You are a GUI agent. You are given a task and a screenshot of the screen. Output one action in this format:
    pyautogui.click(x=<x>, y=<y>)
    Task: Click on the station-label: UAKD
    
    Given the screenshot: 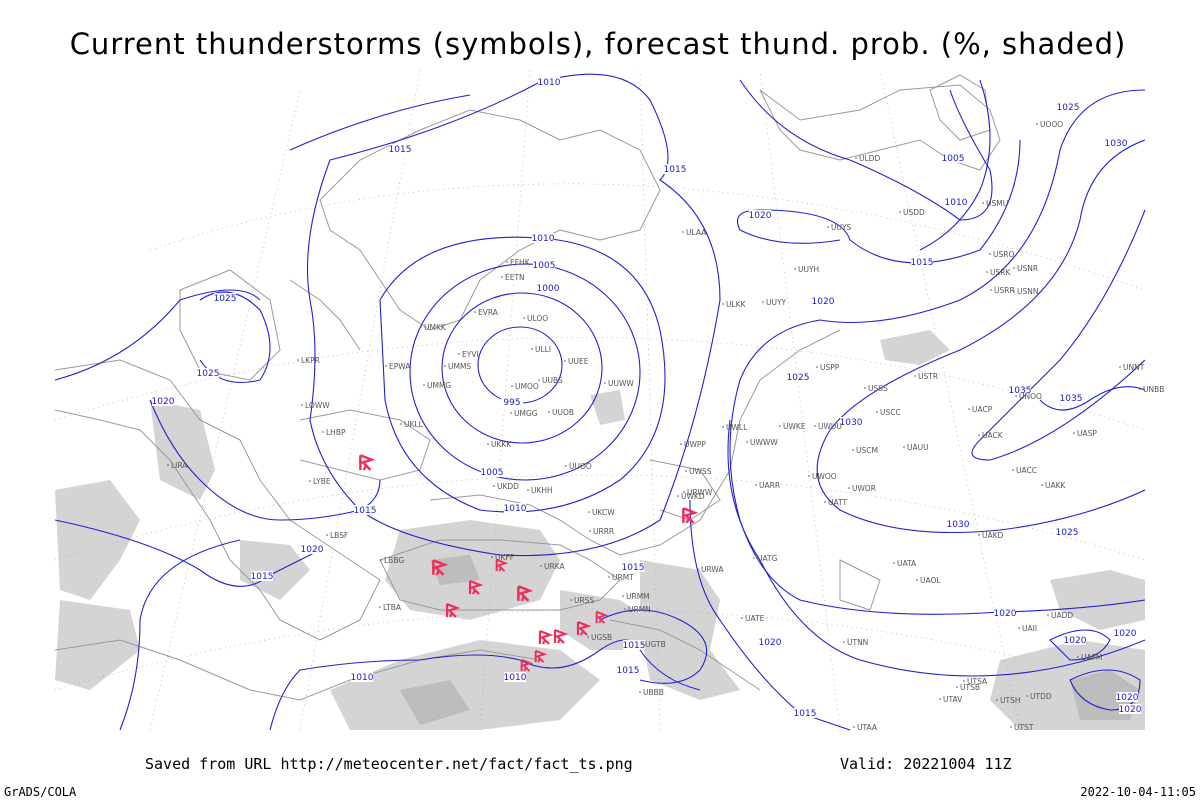 What is the action you would take?
    pyautogui.click(x=993, y=535)
    